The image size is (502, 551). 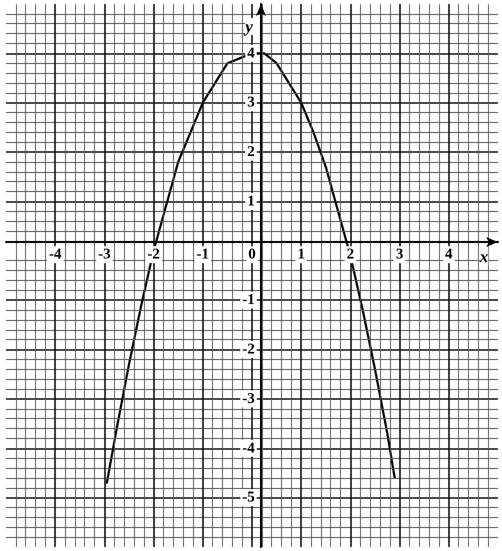 What do you see at coordinates (55, 254) in the screenshot?
I see `x-tick-label: -4` at bounding box center [55, 254].